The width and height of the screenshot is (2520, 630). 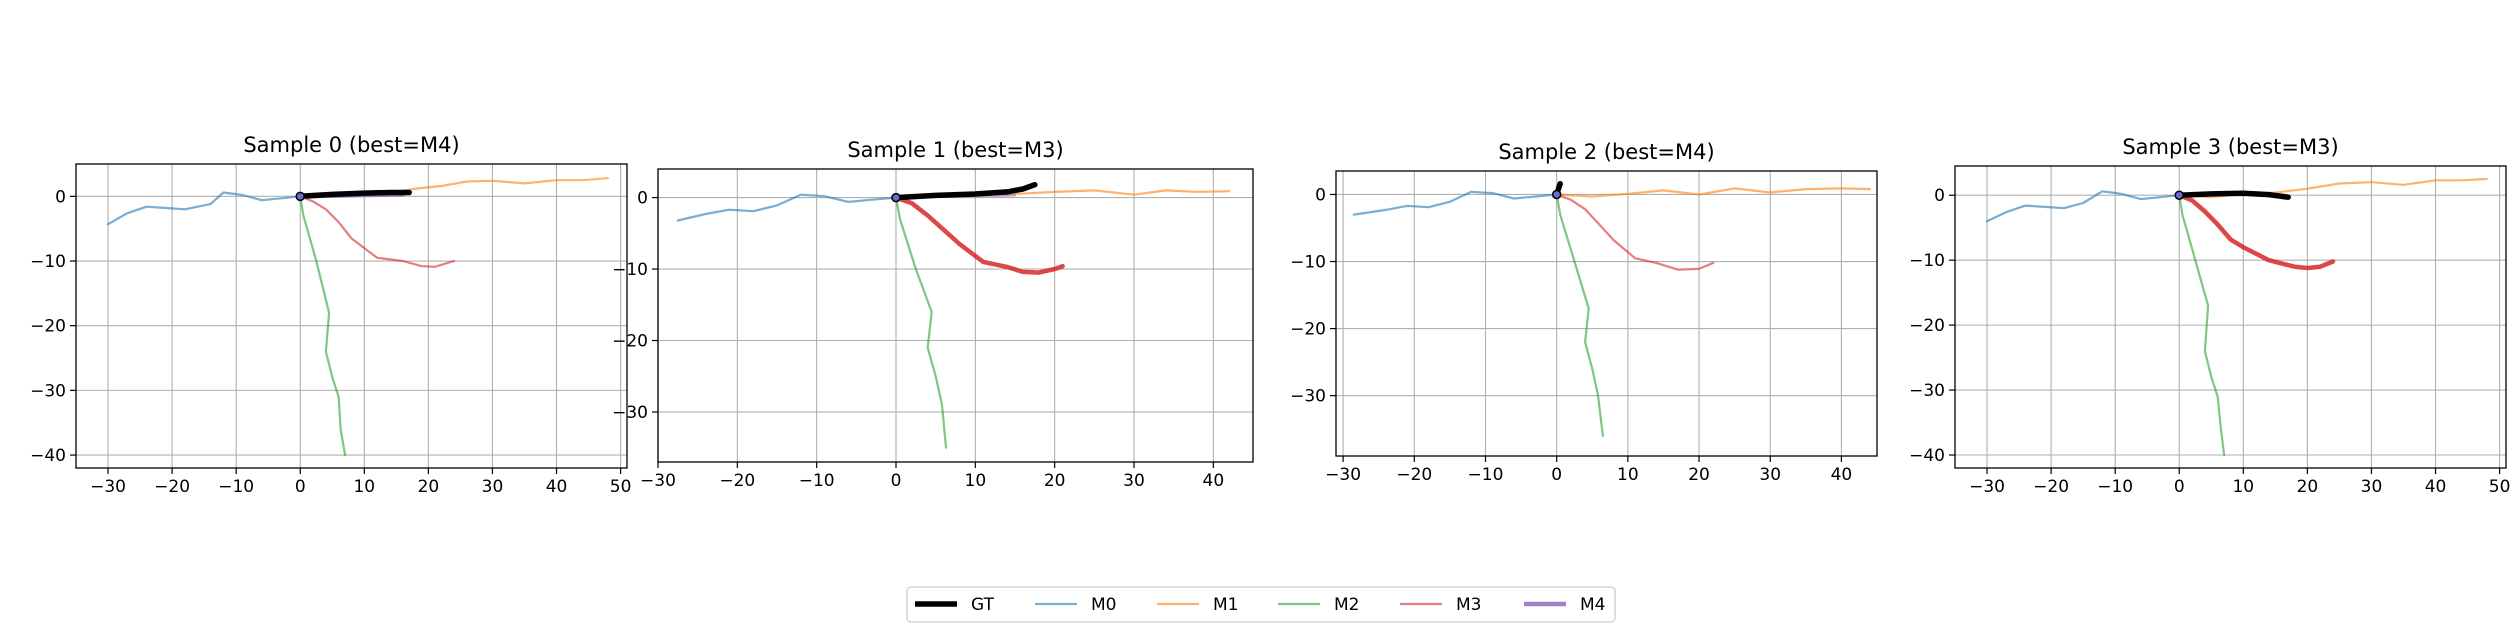 What do you see at coordinates (1346, 605) in the screenshot?
I see `legend-label-M2: M2` at bounding box center [1346, 605].